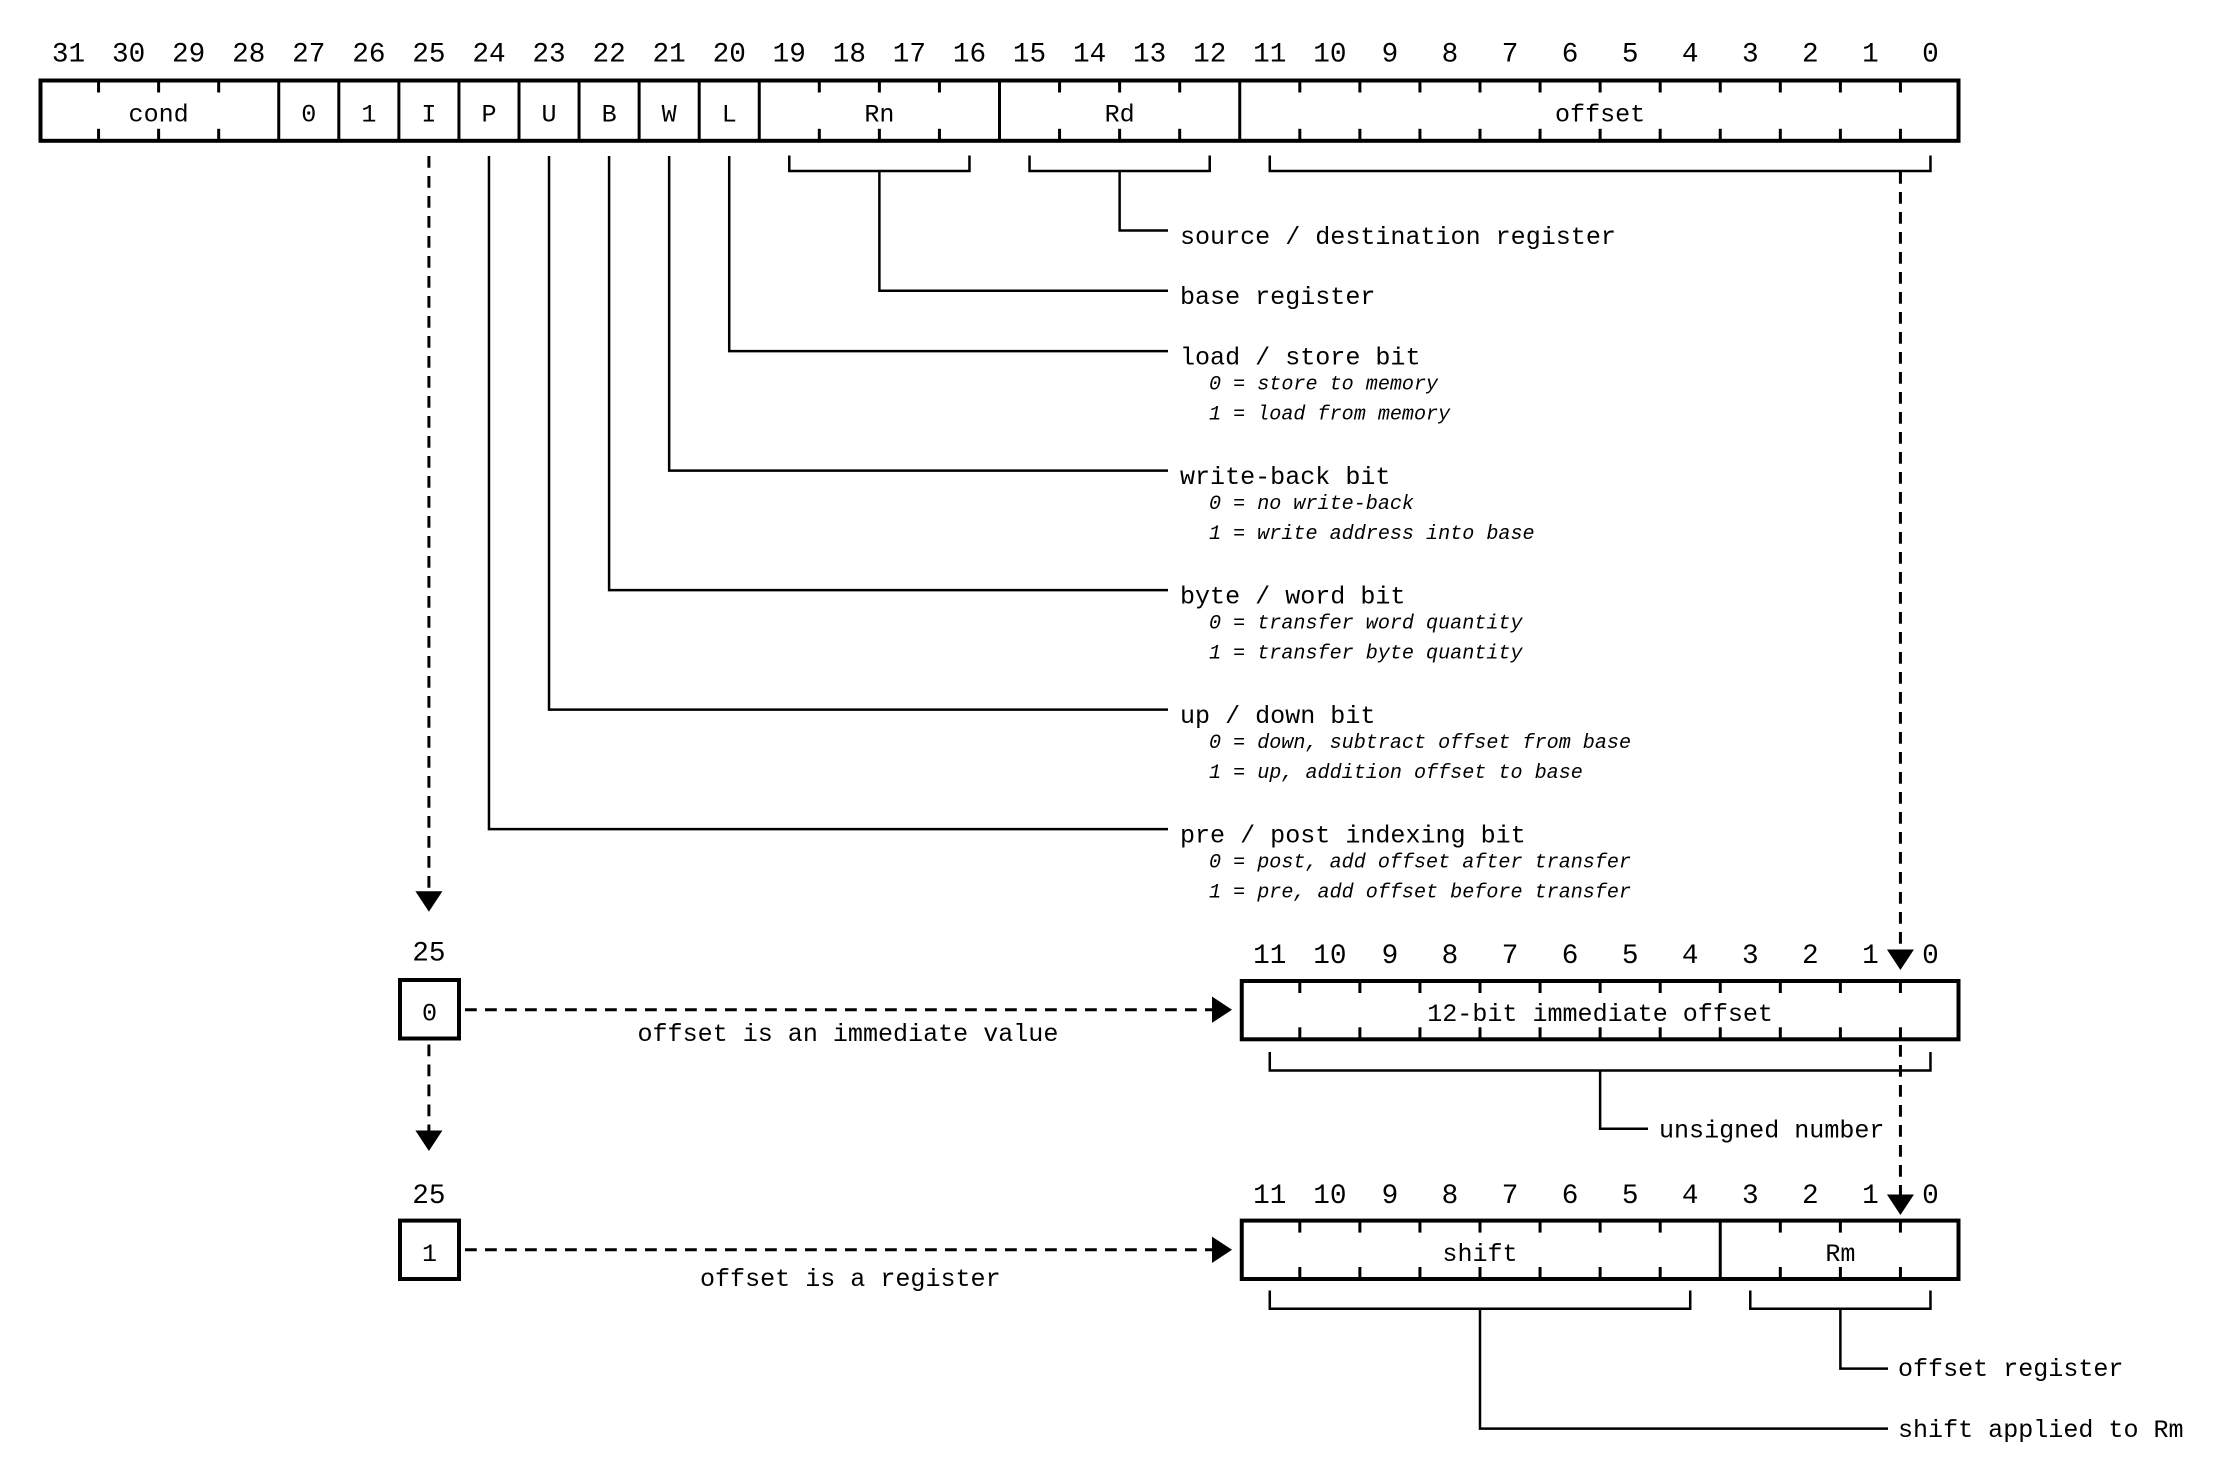 This screenshot has width=2225, height=1483. I want to click on svg-text: shift applied to Rm, so click(2041, 1430).